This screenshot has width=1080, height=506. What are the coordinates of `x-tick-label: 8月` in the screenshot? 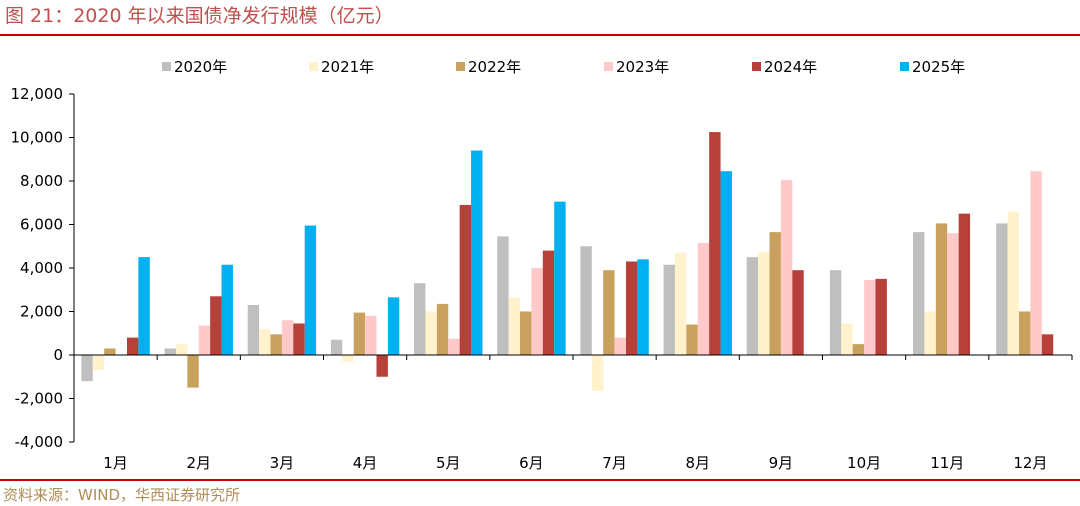 It's located at (697, 463).